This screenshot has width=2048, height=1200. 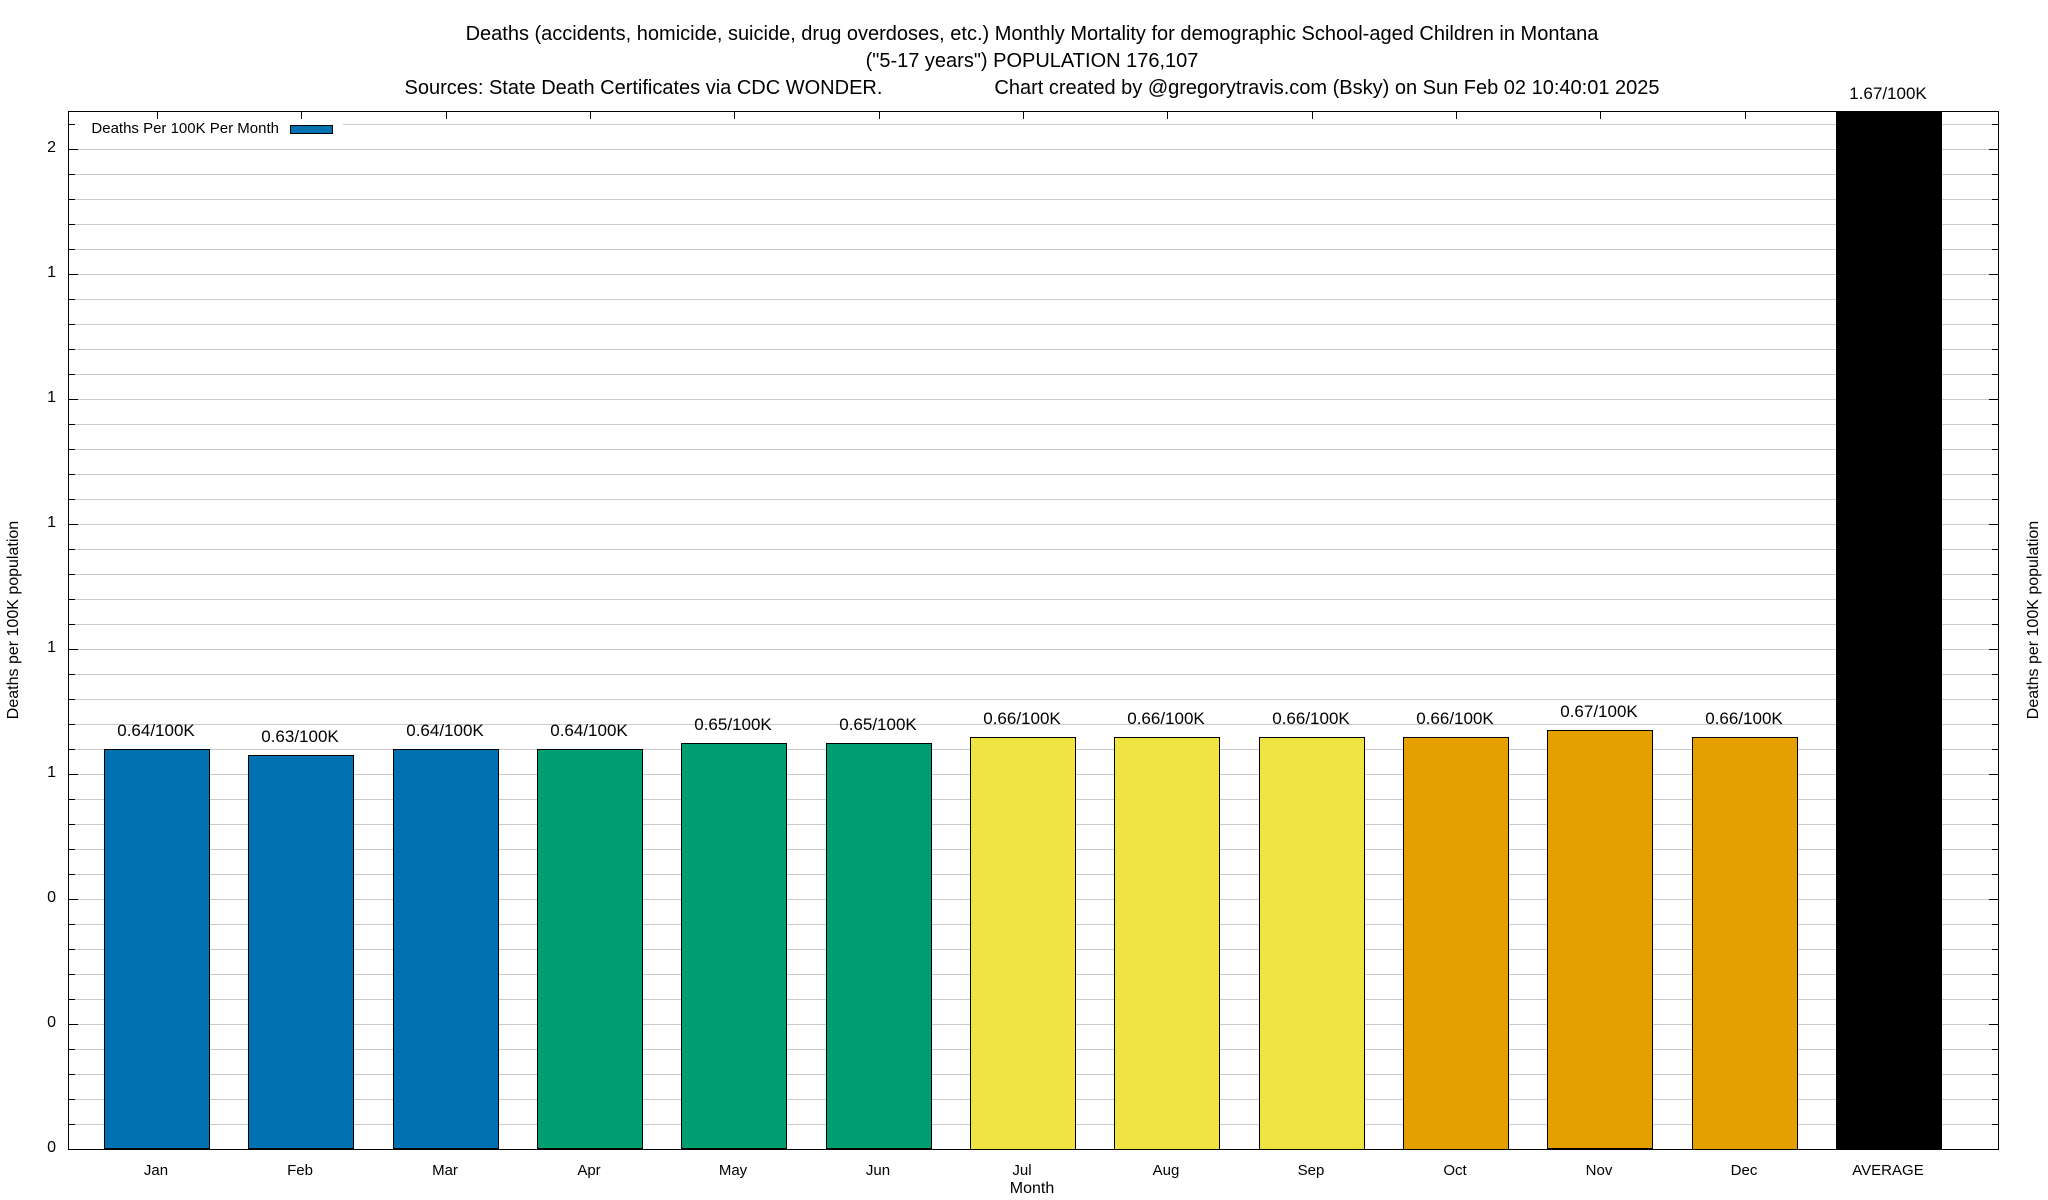 What do you see at coordinates (157, 949) in the screenshot?
I see `bar-jan` at bounding box center [157, 949].